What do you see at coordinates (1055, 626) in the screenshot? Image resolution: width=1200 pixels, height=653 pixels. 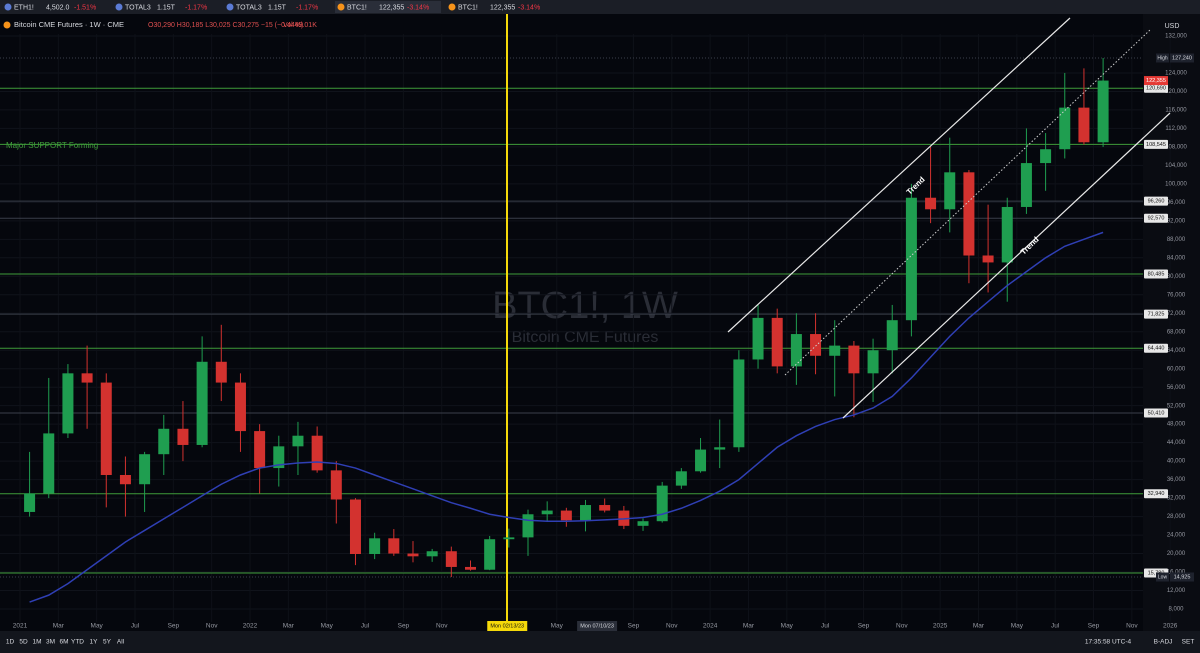 I see `x-tick-label: Jul` at bounding box center [1055, 626].